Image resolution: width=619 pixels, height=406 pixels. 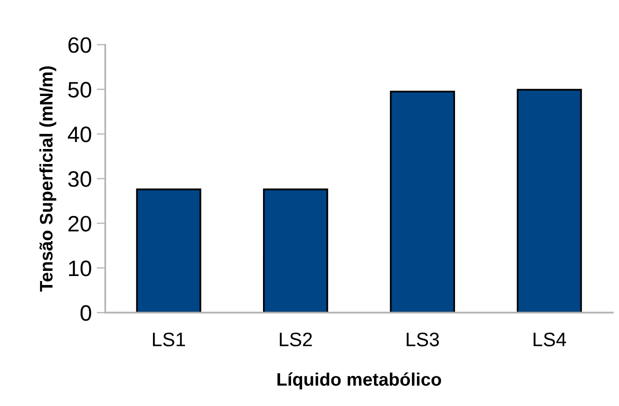 What do you see at coordinates (169, 339) in the screenshot?
I see `x-tick-label: LS1` at bounding box center [169, 339].